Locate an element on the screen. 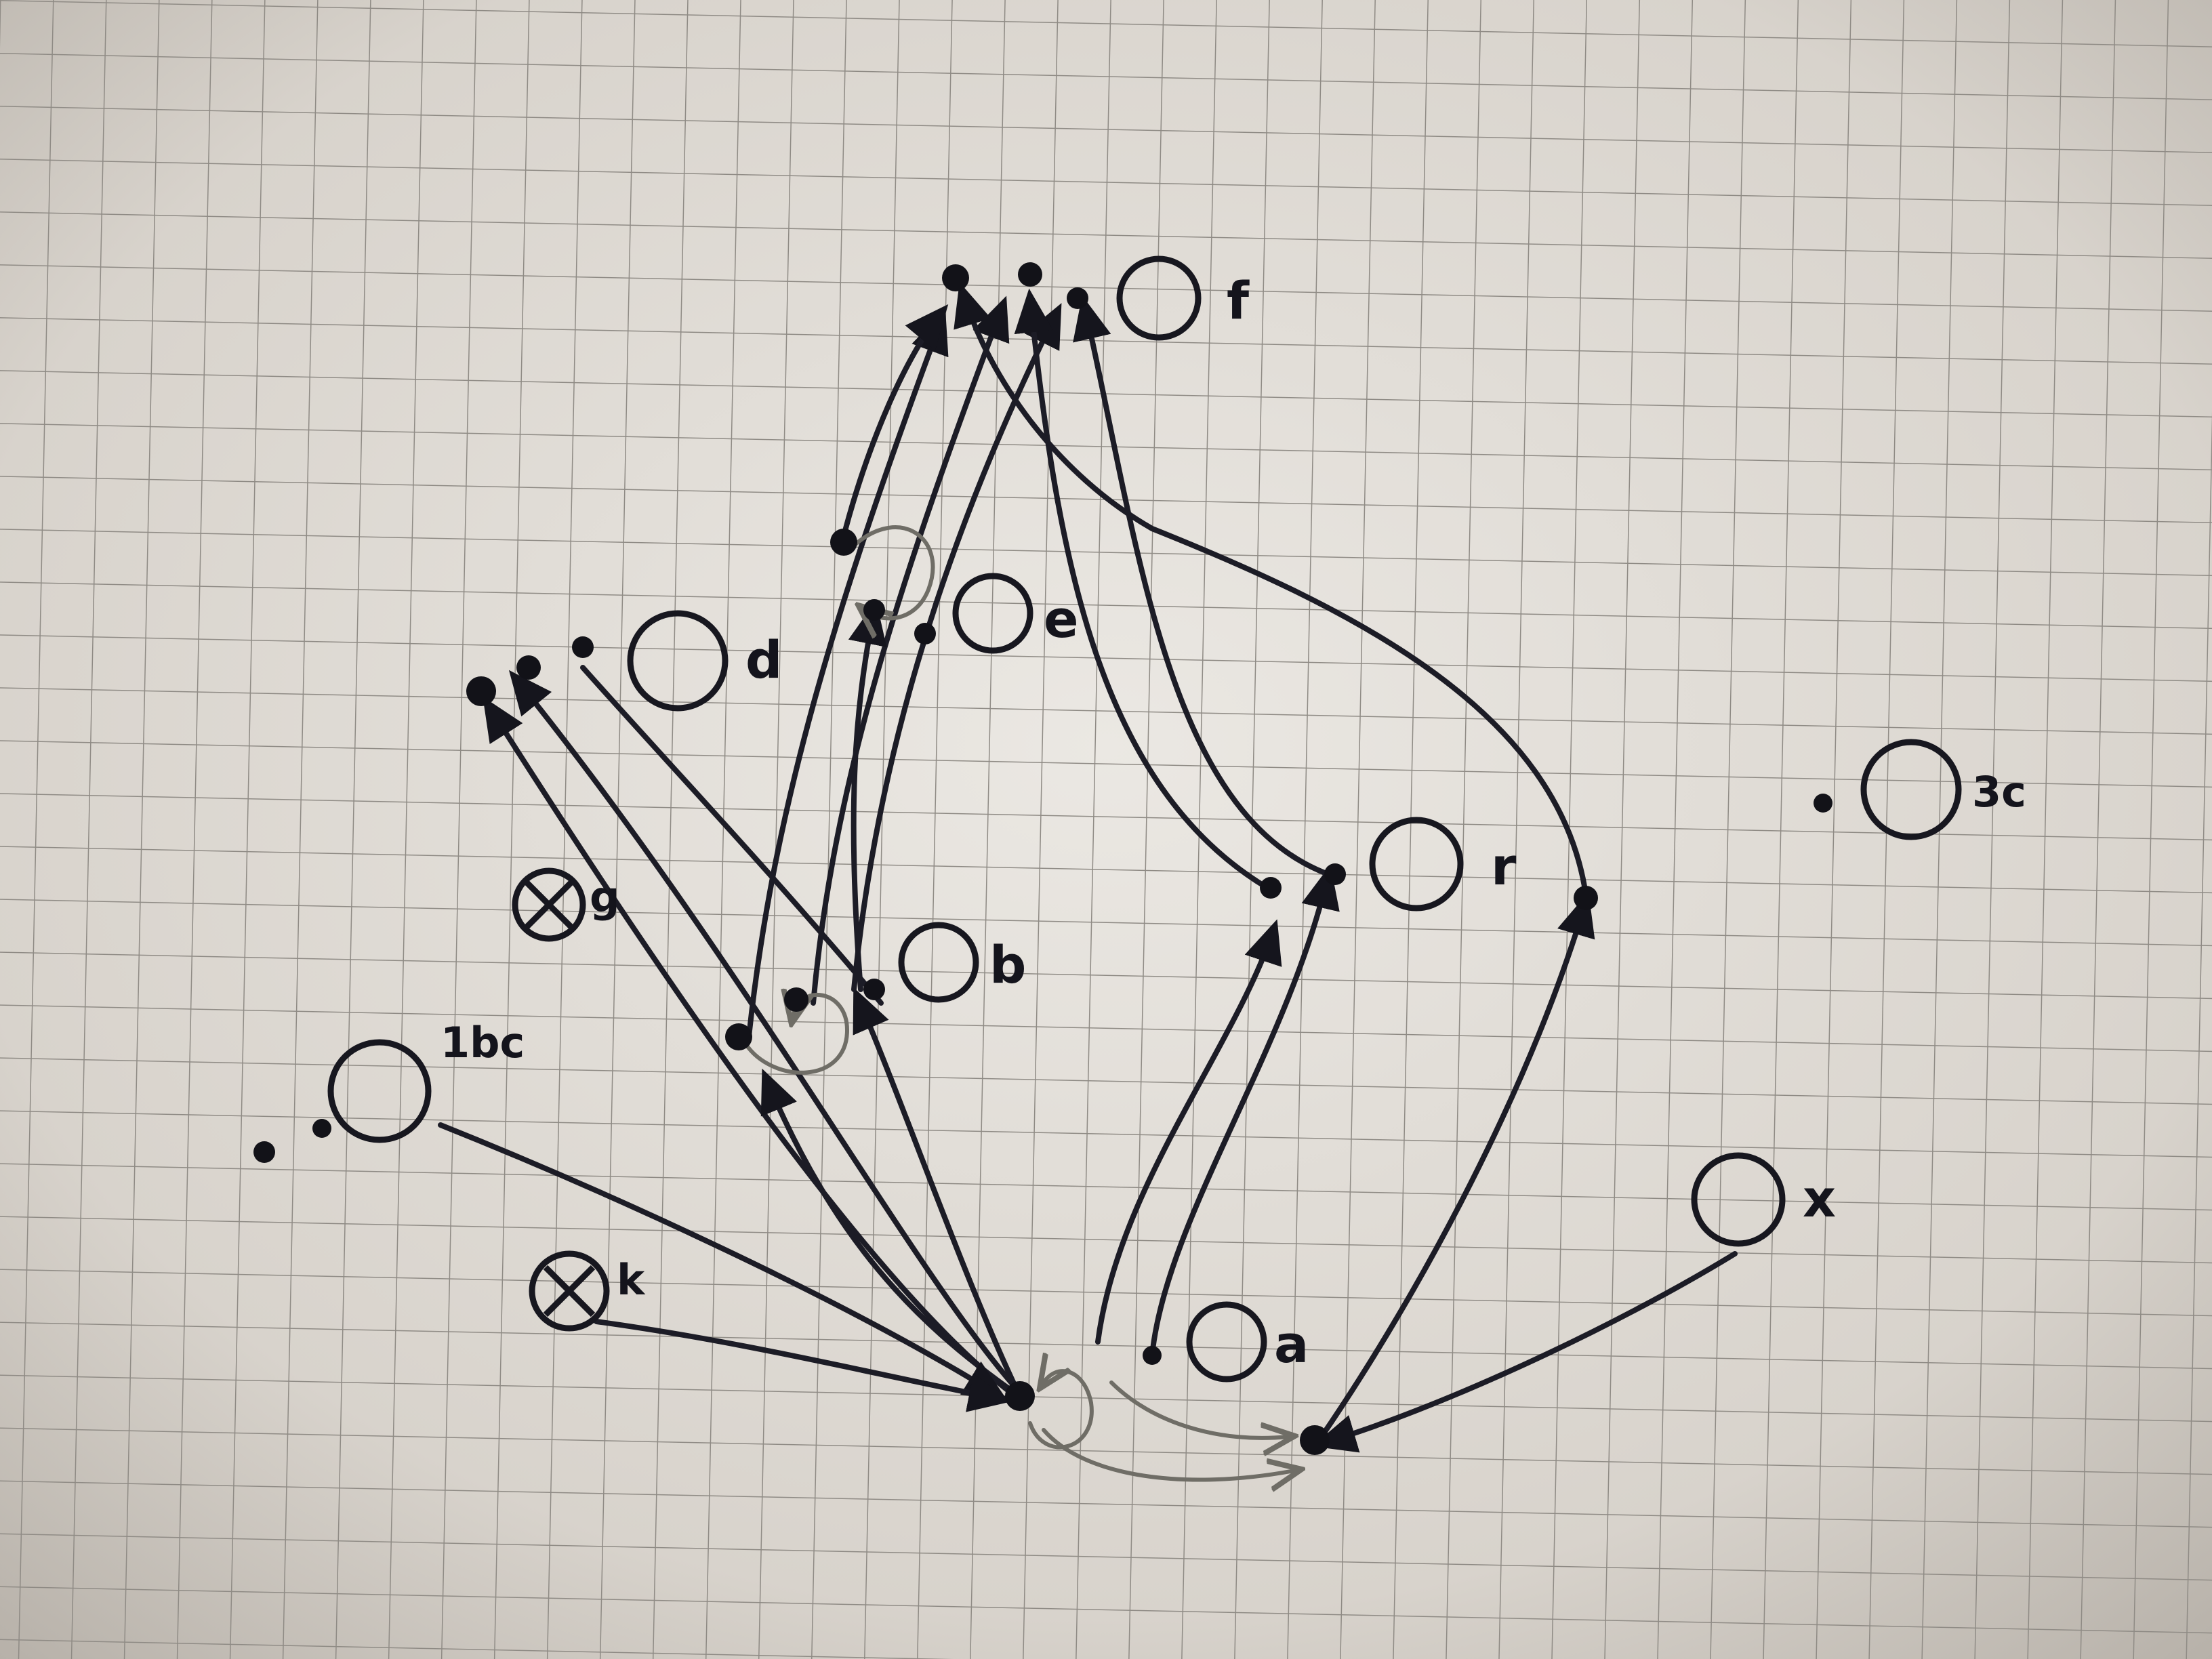 The width and height of the screenshot is (2212, 1659). node-3c: 3c is located at coordinates (1943, 790).